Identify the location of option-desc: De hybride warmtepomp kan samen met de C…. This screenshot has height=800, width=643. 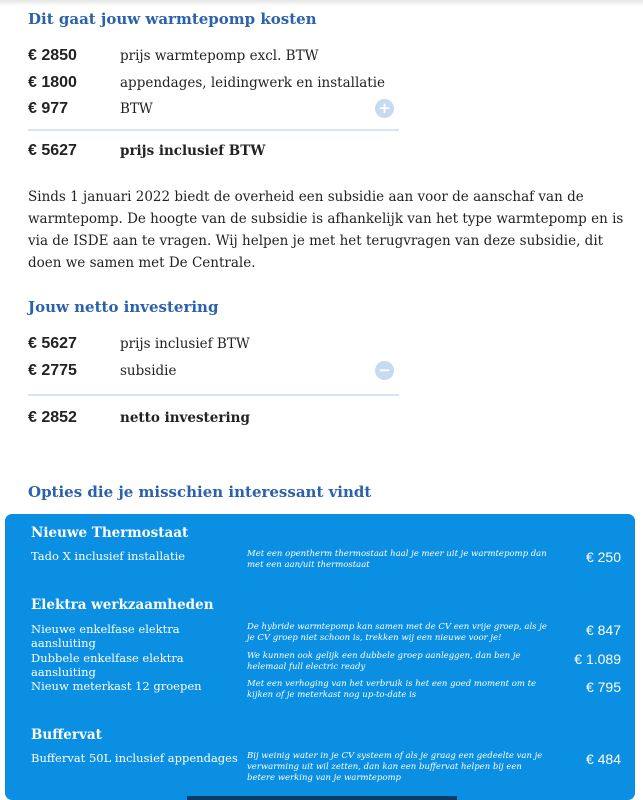
(397, 632).